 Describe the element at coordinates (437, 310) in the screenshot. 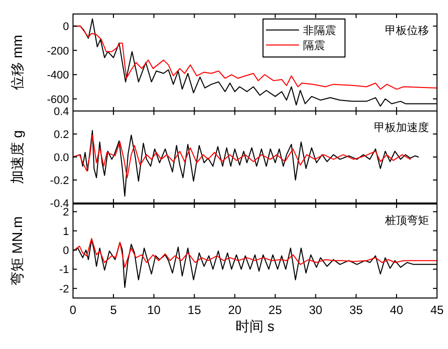

I see `x-tick-label: 45` at that location.